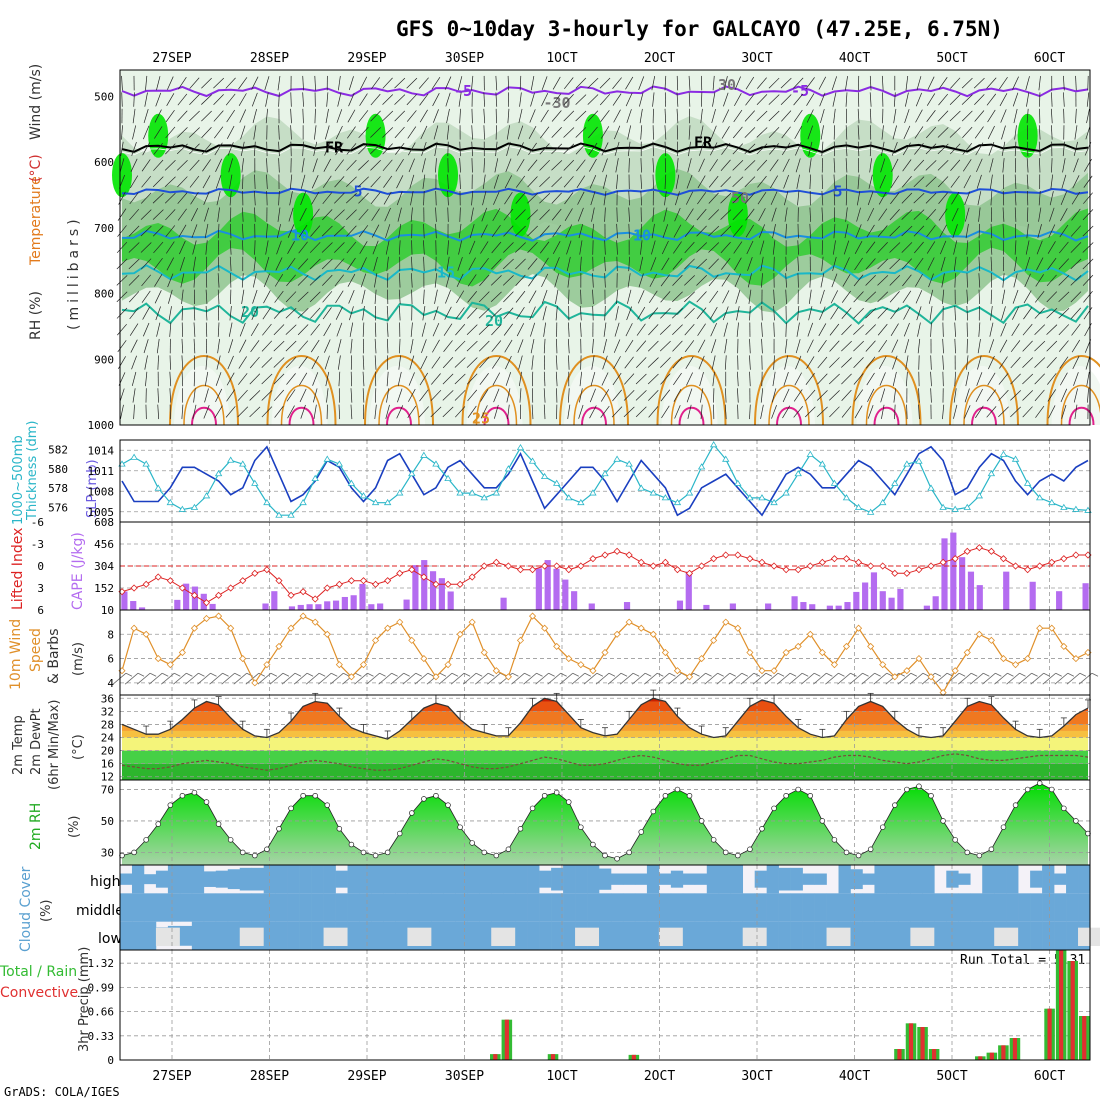 Image resolution: width=1100 pixels, height=1100 pixels. I want to click on rh2m-tick-50: 50, so click(107, 821).